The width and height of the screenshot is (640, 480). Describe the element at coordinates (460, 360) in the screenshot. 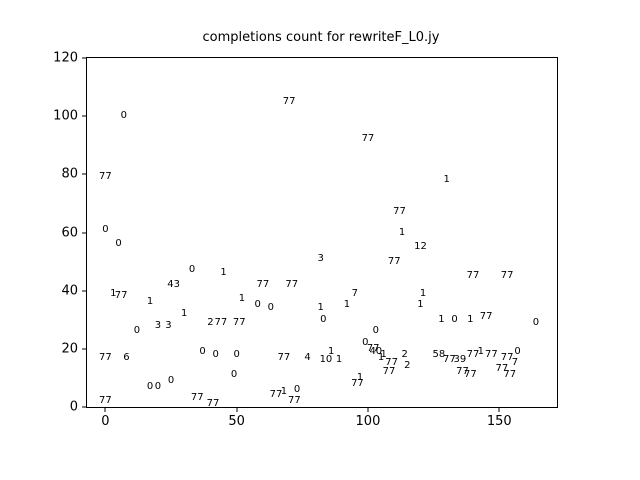

I see `data-point-label: 39` at that location.